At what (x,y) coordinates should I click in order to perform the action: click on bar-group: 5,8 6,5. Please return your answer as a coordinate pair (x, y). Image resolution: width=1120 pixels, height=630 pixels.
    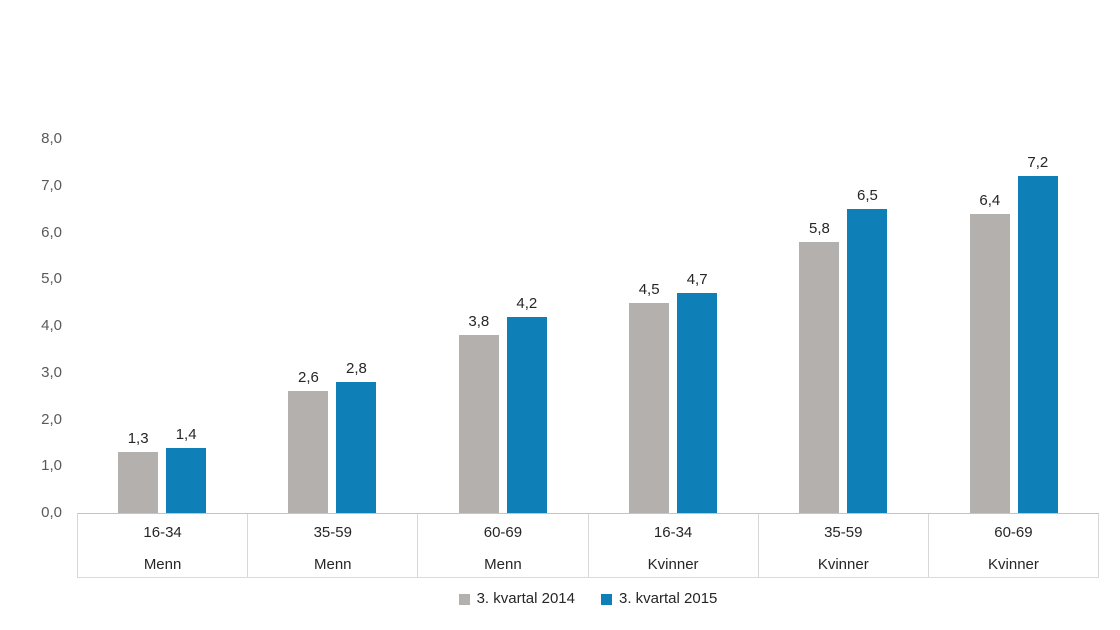
    Looking at the image, I should click on (843, 326).